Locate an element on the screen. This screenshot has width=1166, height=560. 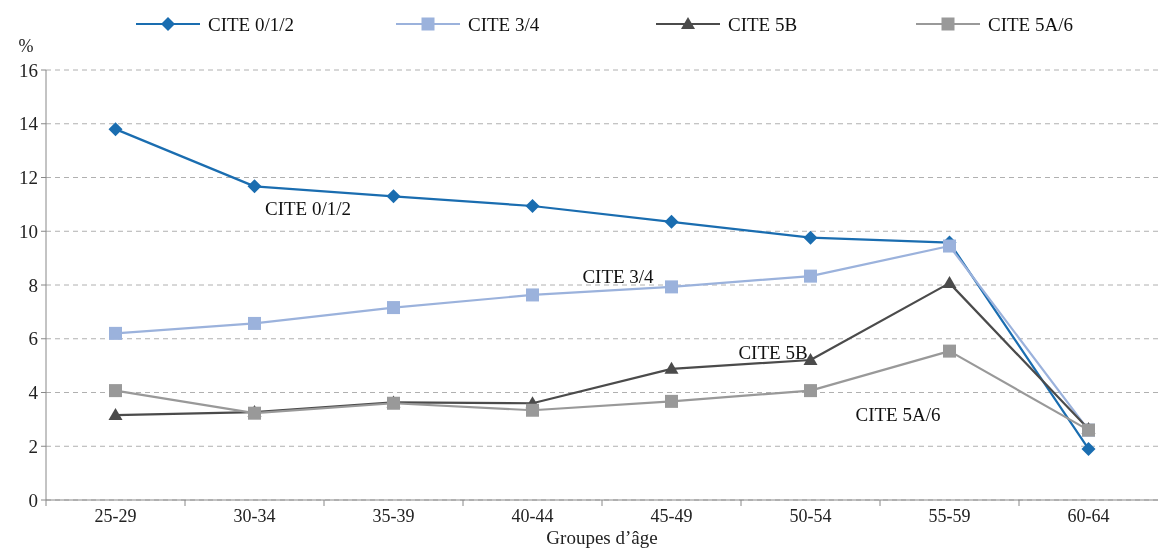
y-tick-label: 2 is located at coordinates (33, 446).